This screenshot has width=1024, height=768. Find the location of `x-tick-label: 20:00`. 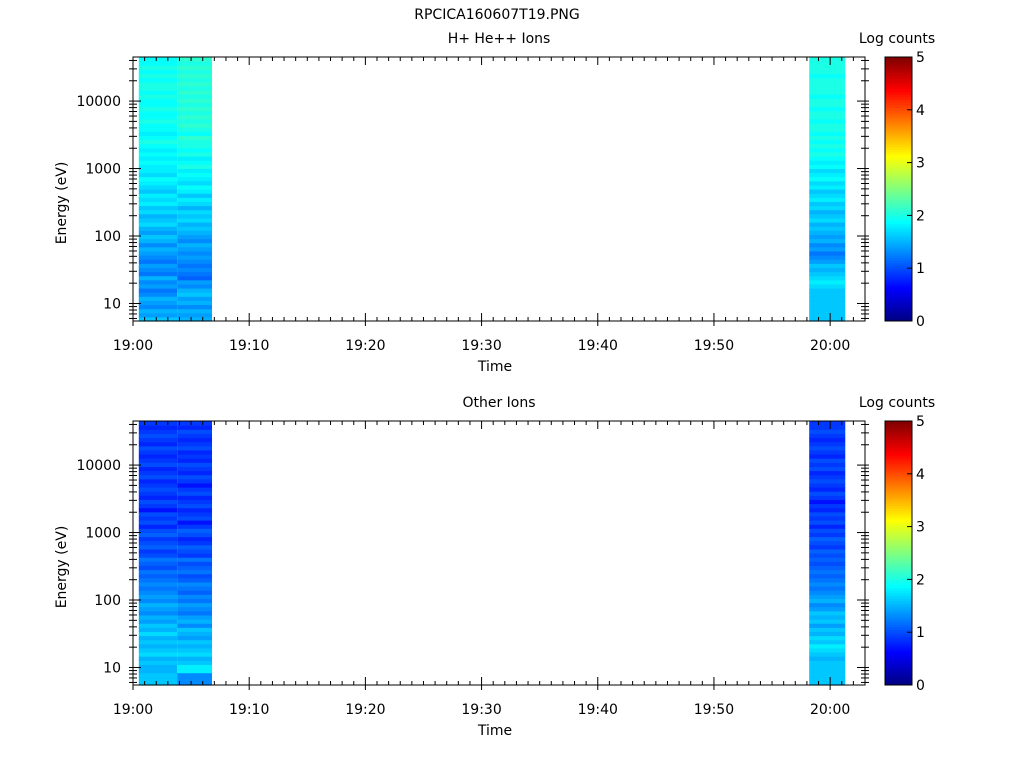

x-tick-label: 20:00 is located at coordinates (830, 346).